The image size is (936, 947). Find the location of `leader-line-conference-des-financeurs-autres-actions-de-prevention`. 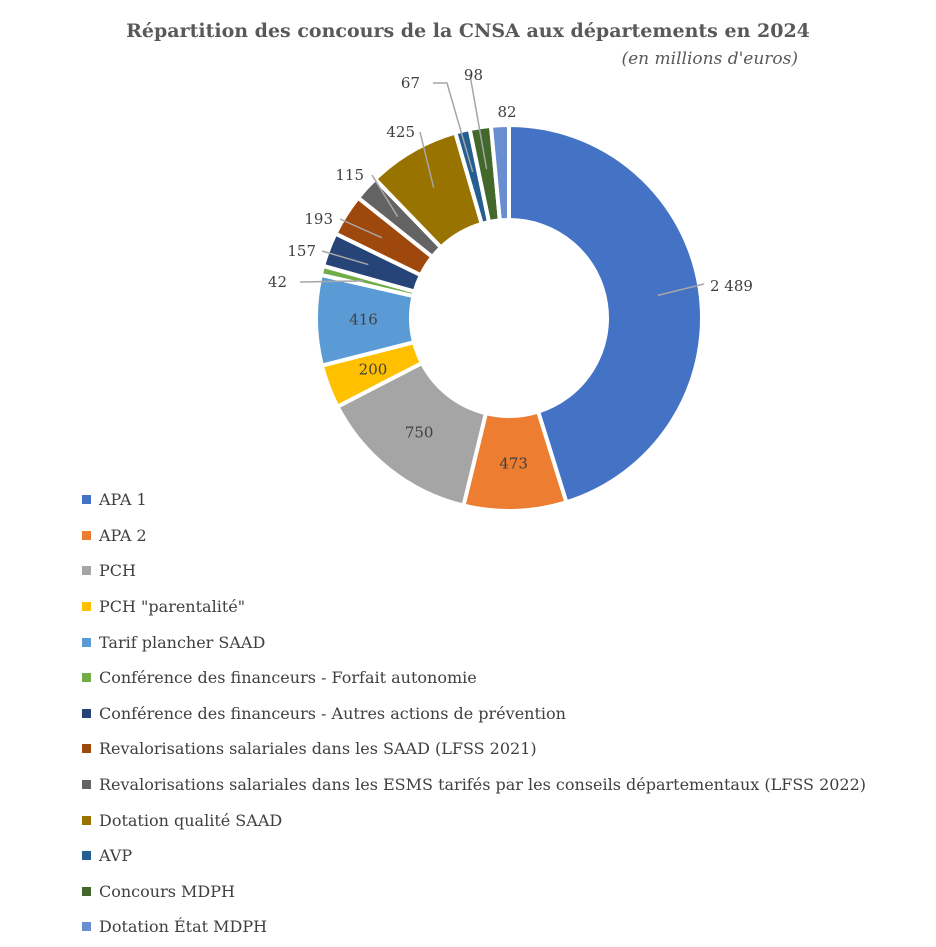

leader-line-conference-des-financeurs-autres-actions-de-prevention is located at coordinates (345, 258).